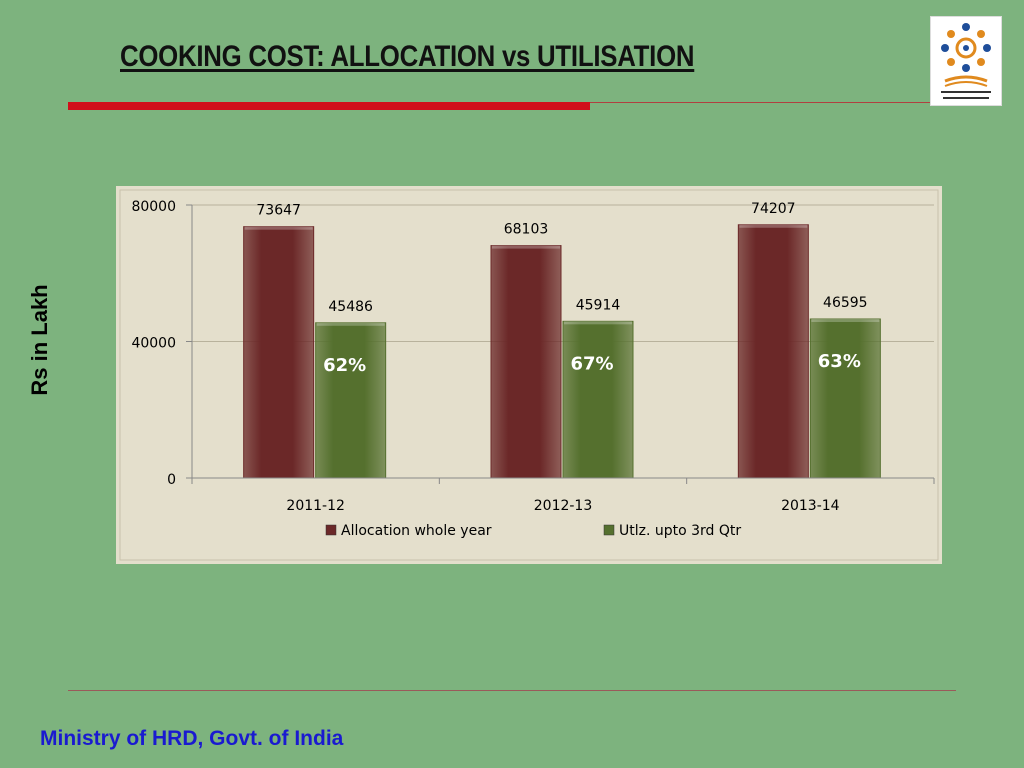 The height and width of the screenshot is (768, 1024). I want to click on legend-label: Utlz. upto 3rd Qtr, so click(680, 531).